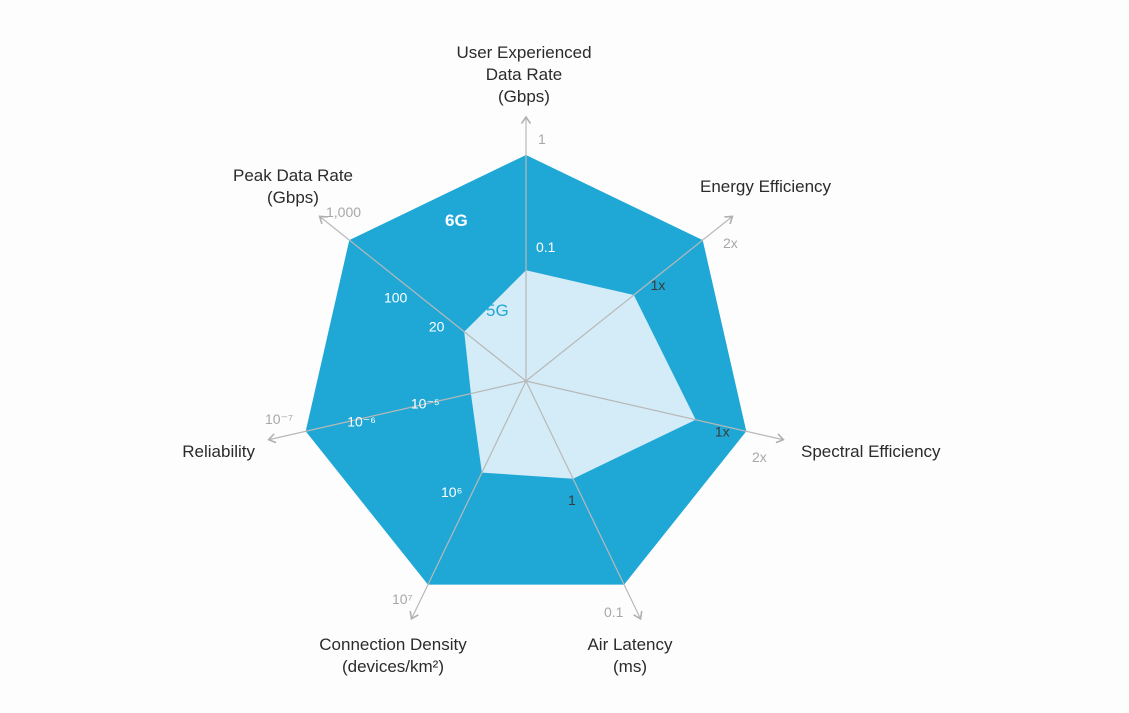 Image resolution: width=1129 pixels, height=713 pixels. What do you see at coordinates (293, 175) in the screenshot?
I see `axis-title-line: Peak Data Rate` at bounding box center [293, 175].